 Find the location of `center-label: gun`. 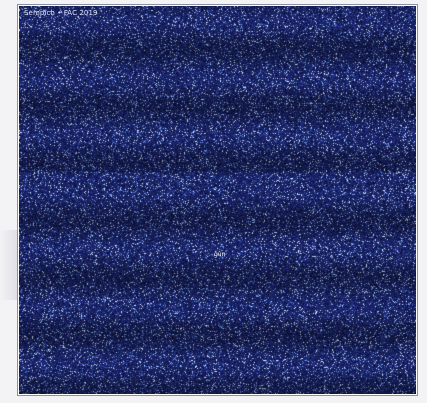

center-label: gun is located at coordinates (220, 254).